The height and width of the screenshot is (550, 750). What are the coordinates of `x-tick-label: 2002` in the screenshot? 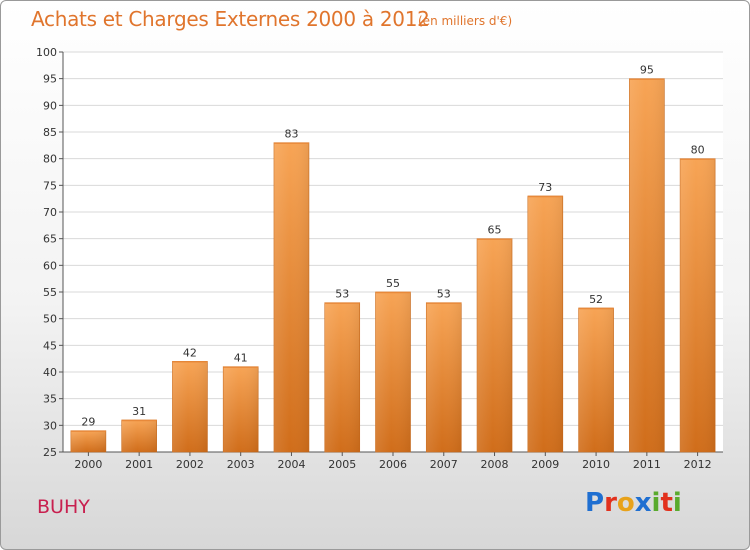 It's located at (190, 464).